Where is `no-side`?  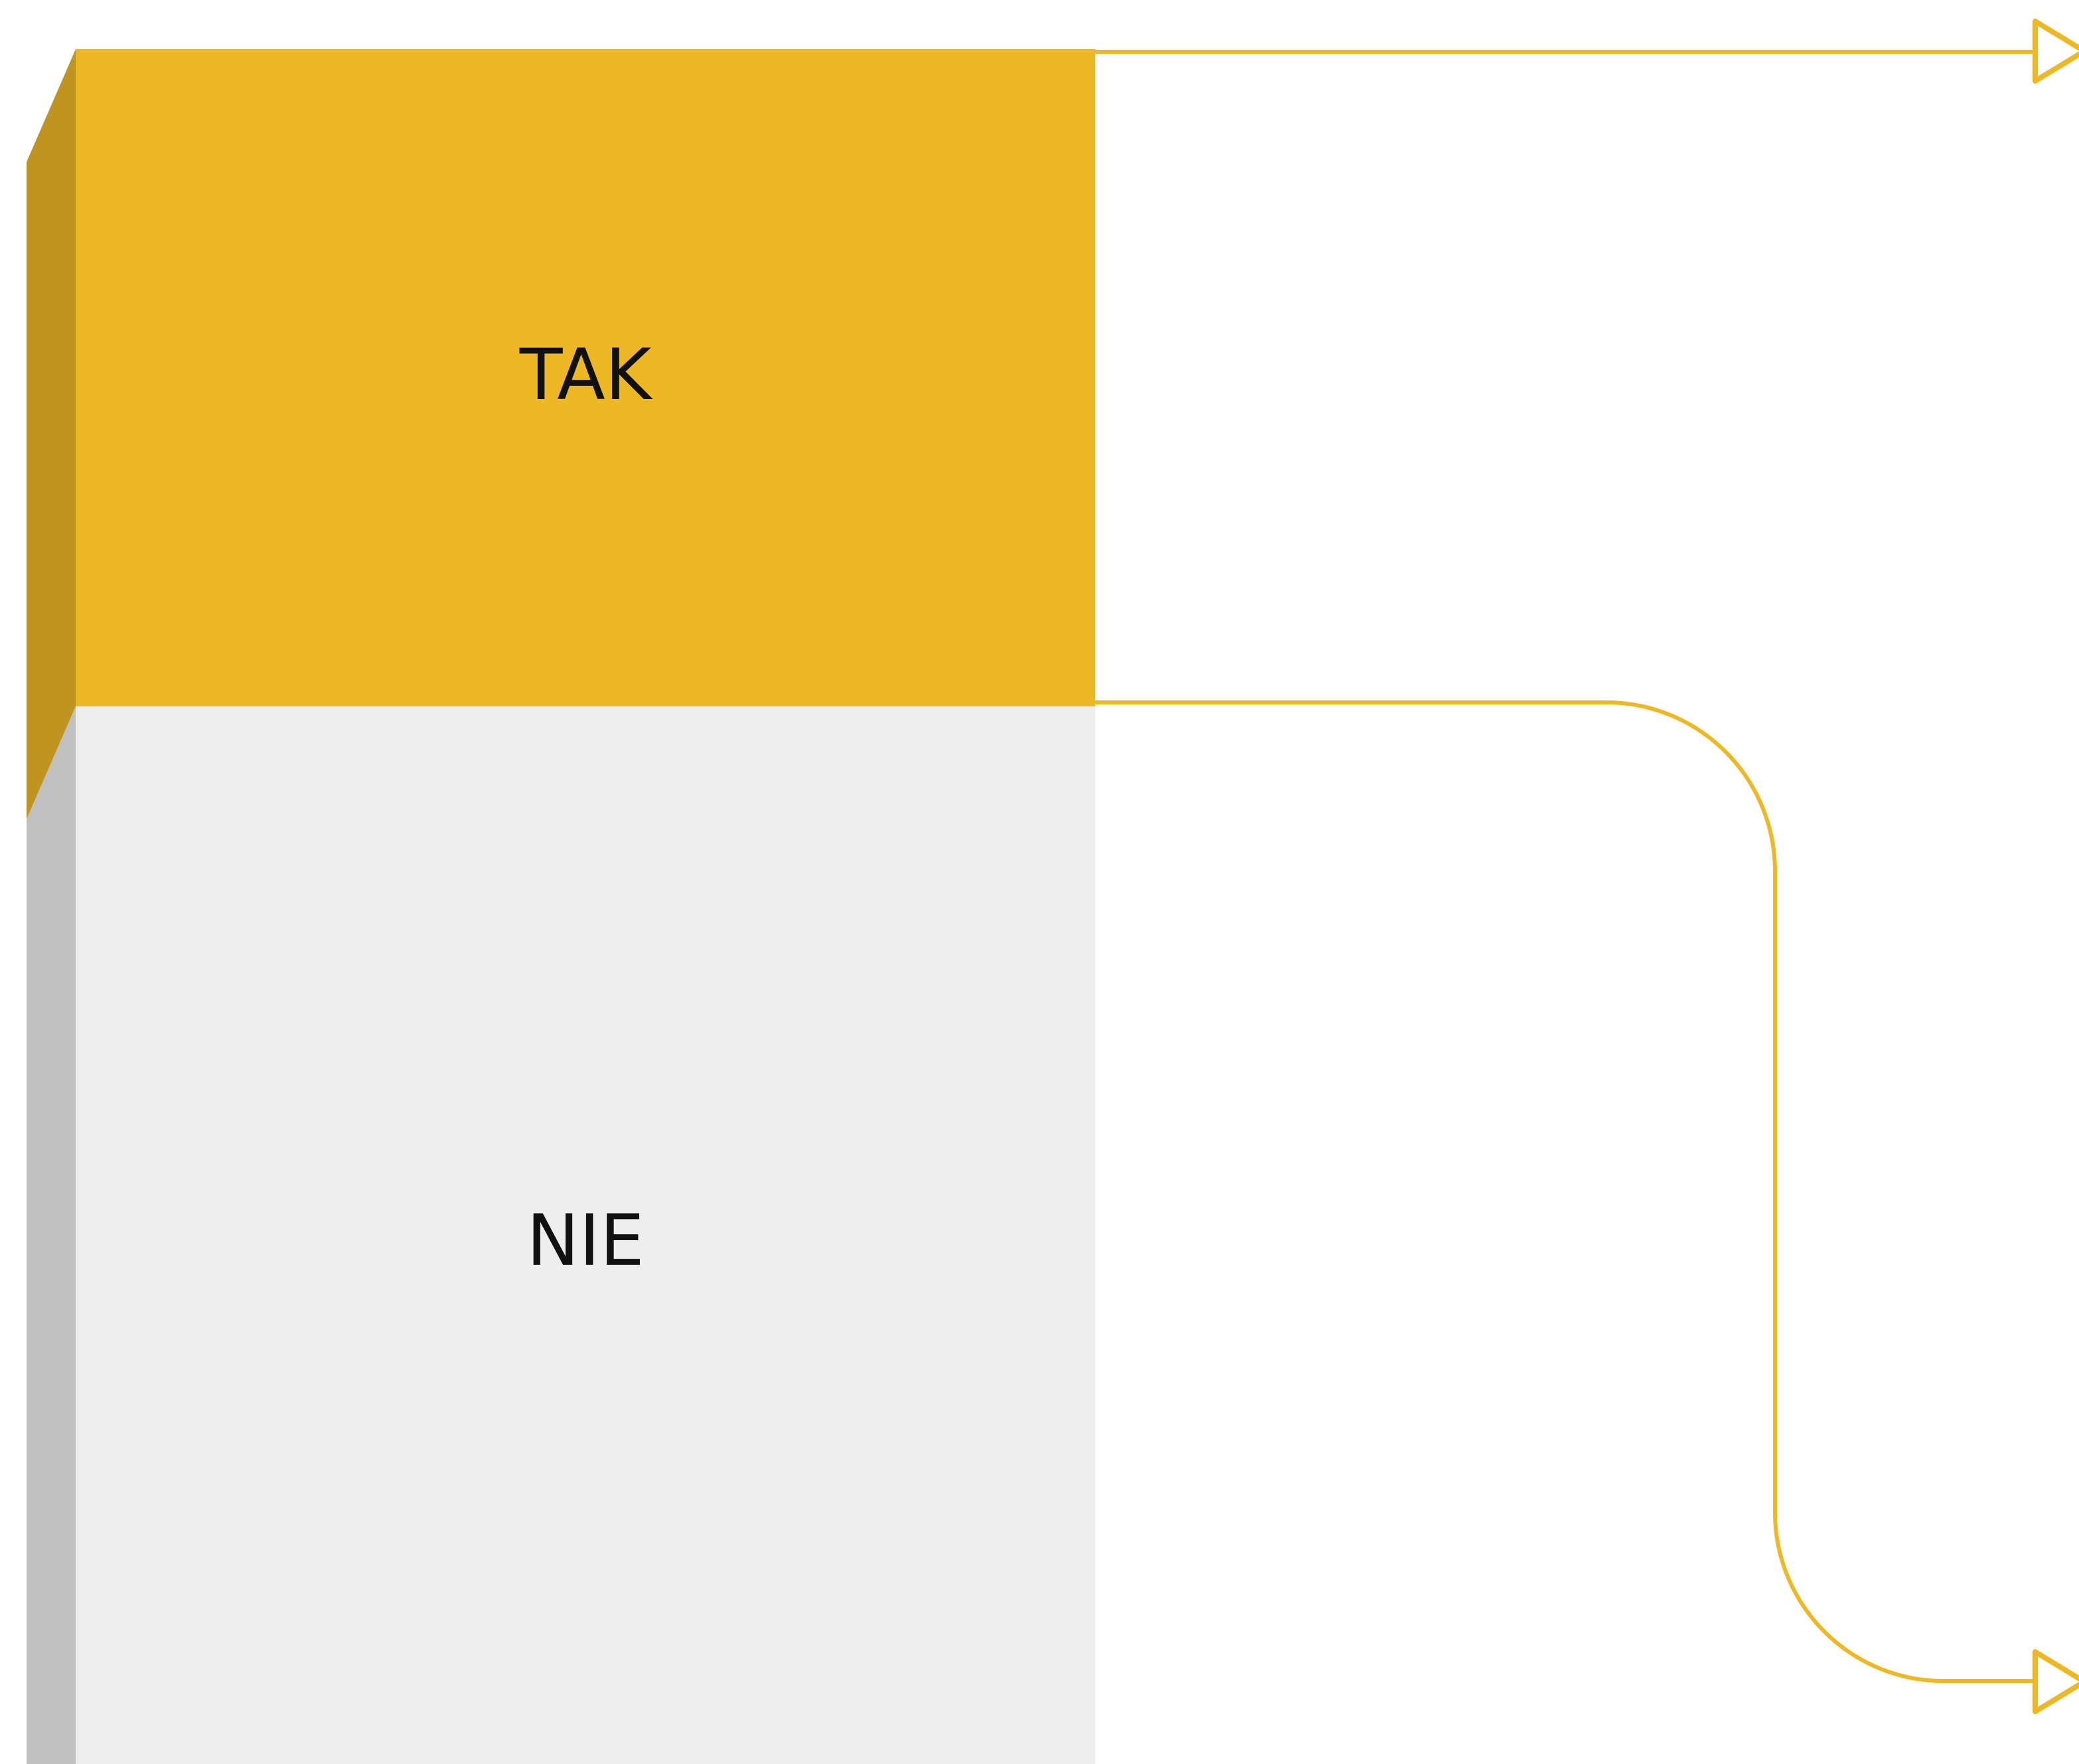 no-side is located at coordinates (51, 1235).